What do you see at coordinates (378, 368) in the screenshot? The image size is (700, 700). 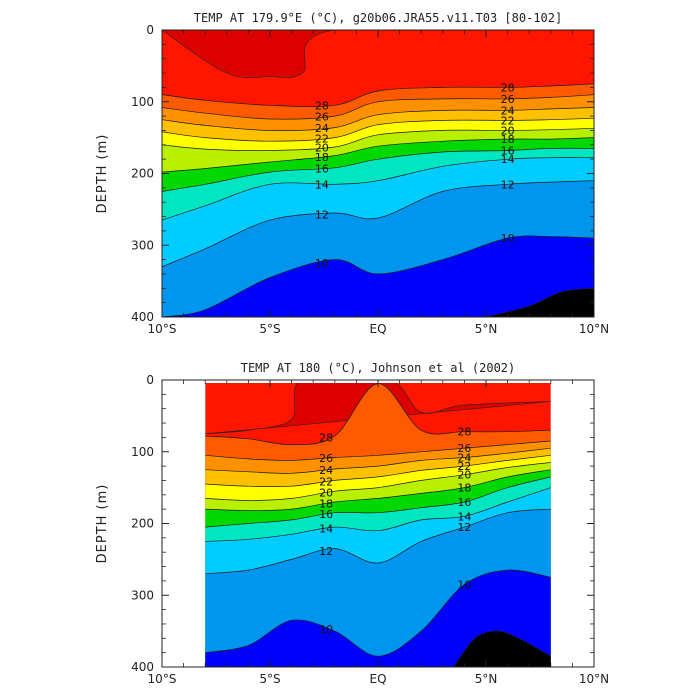 I see `panel-title: TEMP AT 180 (°C), Johnson et al (2002)` at bounding box center [378, 368].